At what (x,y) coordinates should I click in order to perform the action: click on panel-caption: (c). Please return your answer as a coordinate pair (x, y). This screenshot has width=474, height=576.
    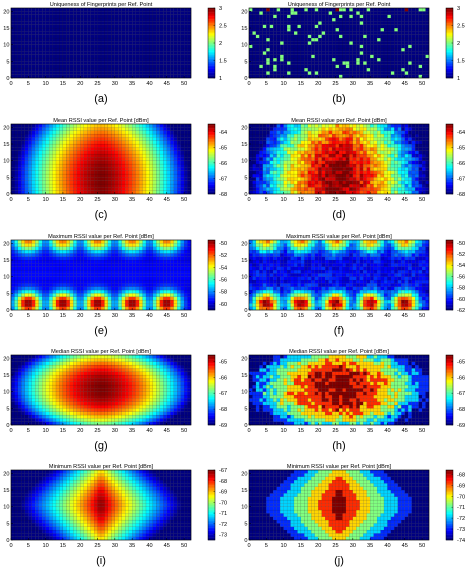
    Looking at the image, I should click on (101, 215).